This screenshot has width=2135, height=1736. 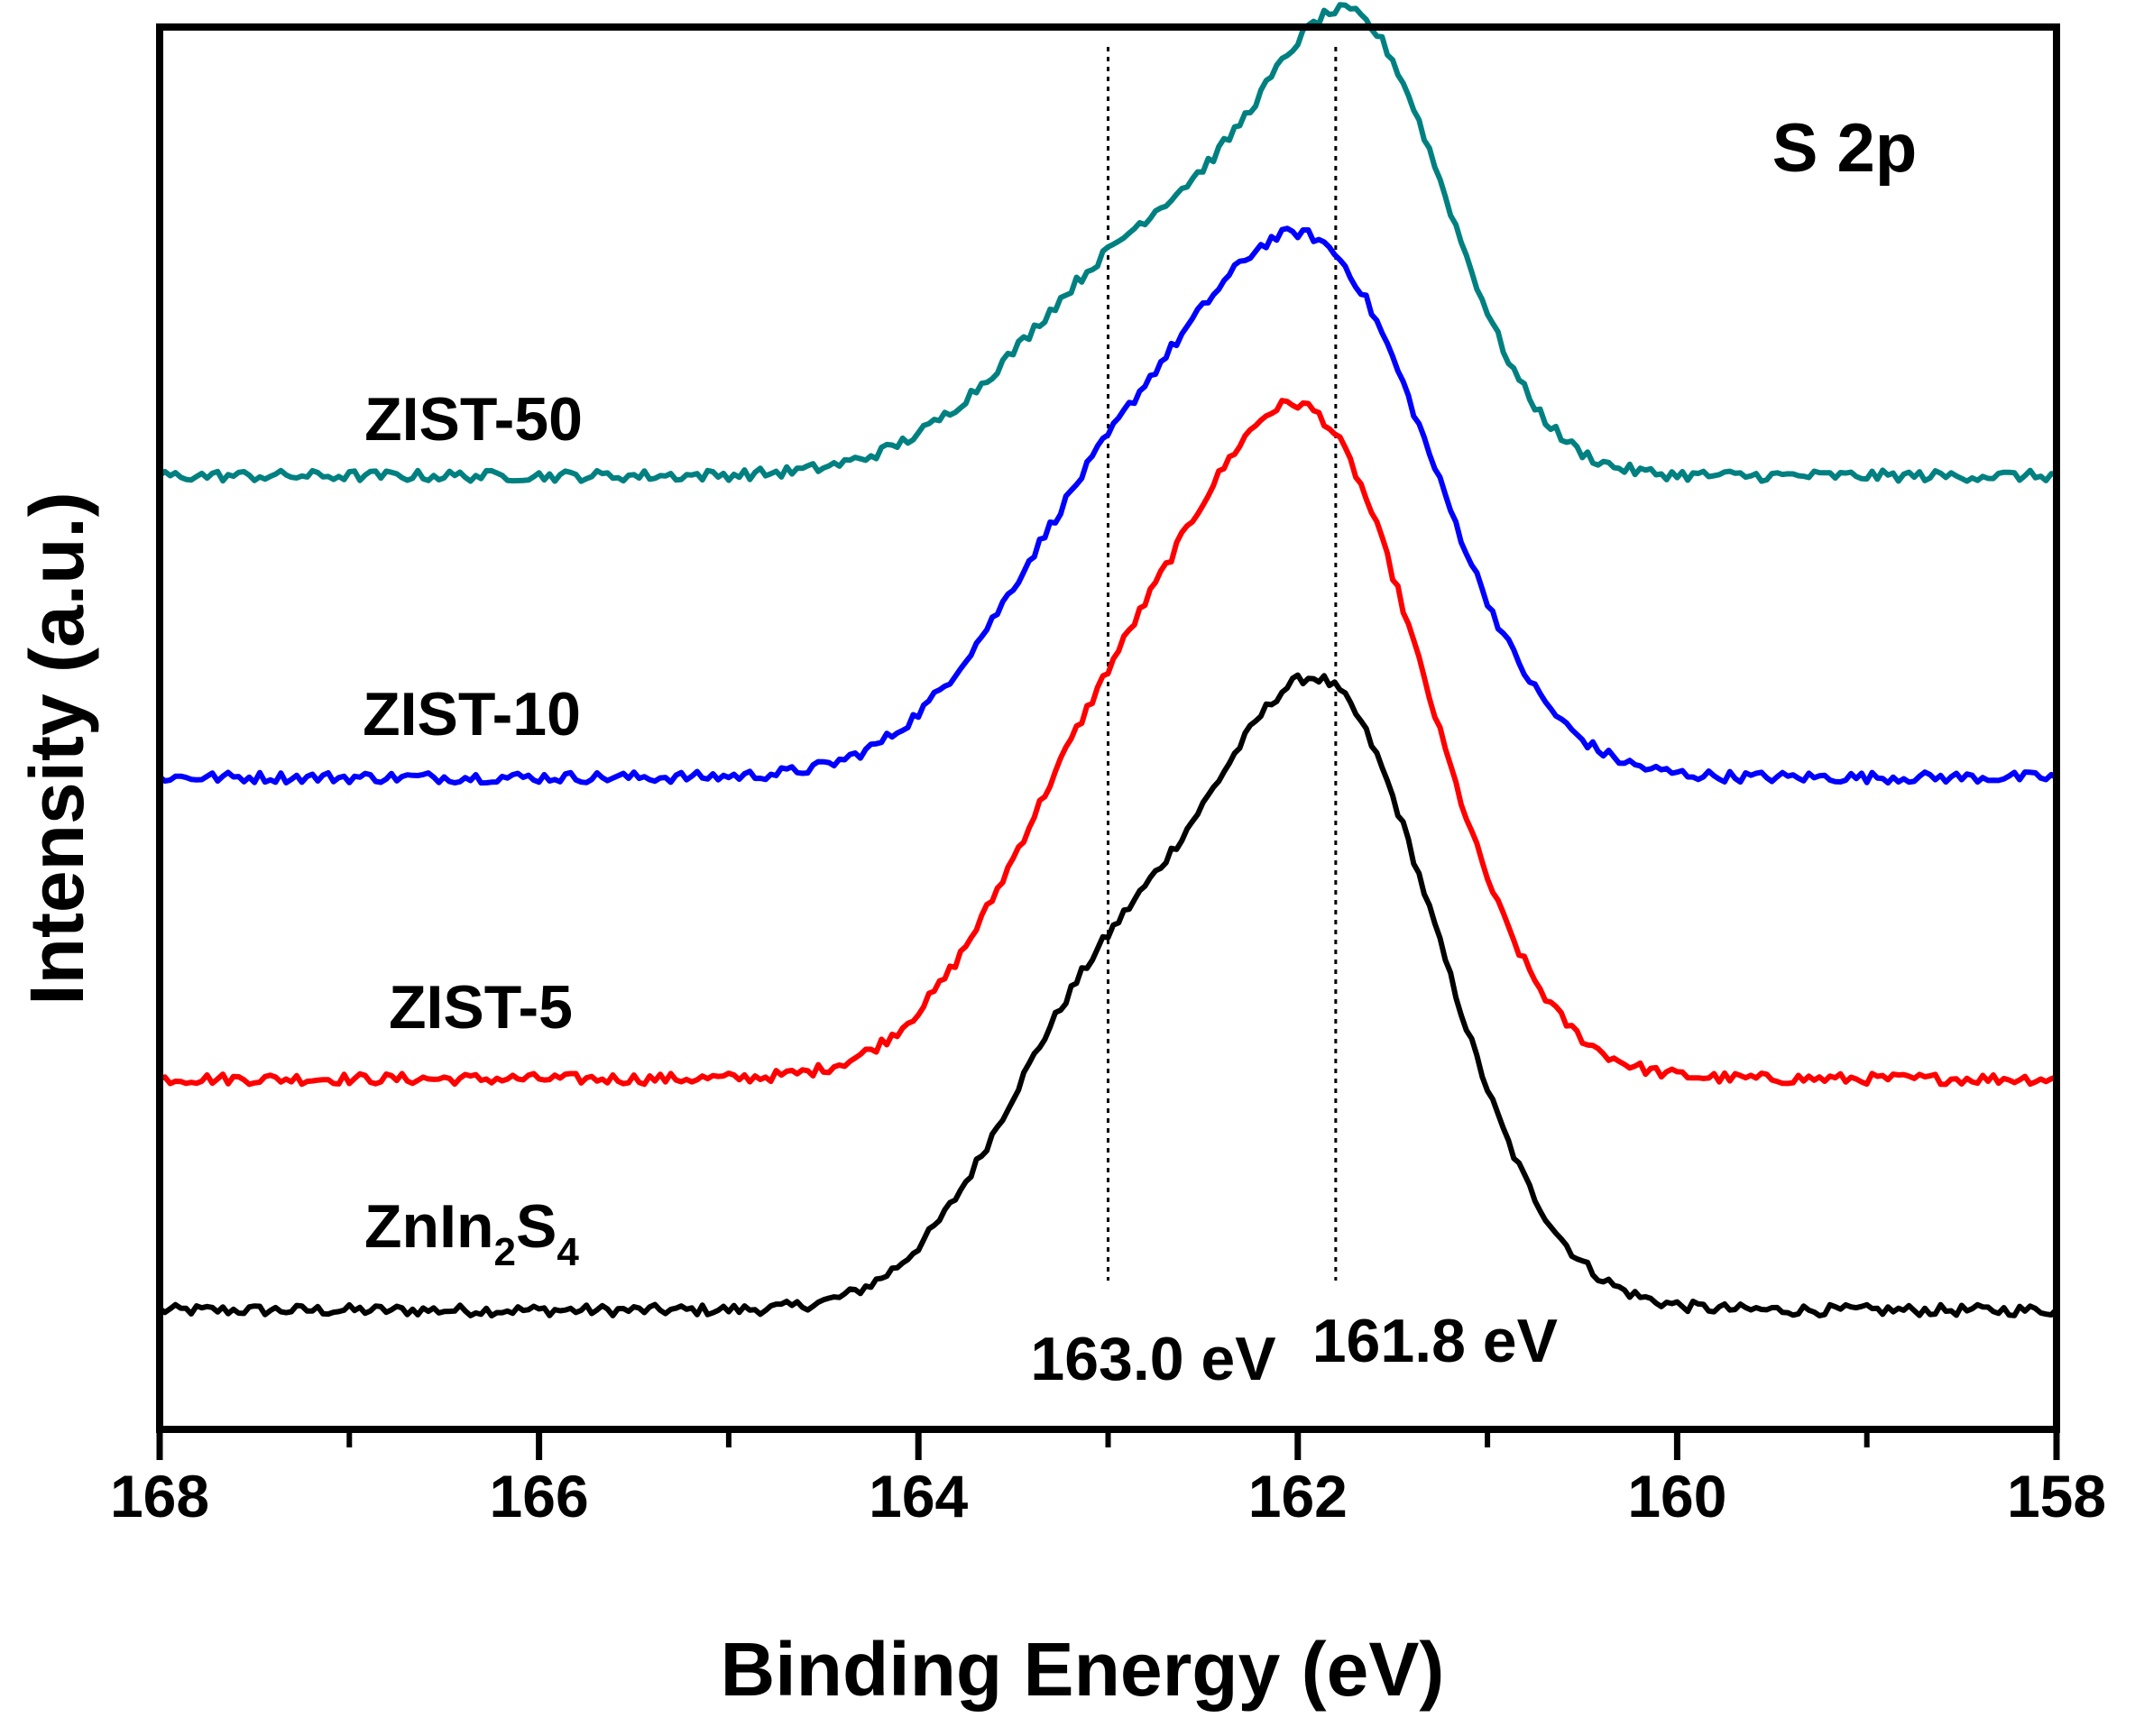 What do you see at coordinates (160, 1496) in the screenshot?
I see `x-tick-label-168: 168` at bounding box center [160, 1496].